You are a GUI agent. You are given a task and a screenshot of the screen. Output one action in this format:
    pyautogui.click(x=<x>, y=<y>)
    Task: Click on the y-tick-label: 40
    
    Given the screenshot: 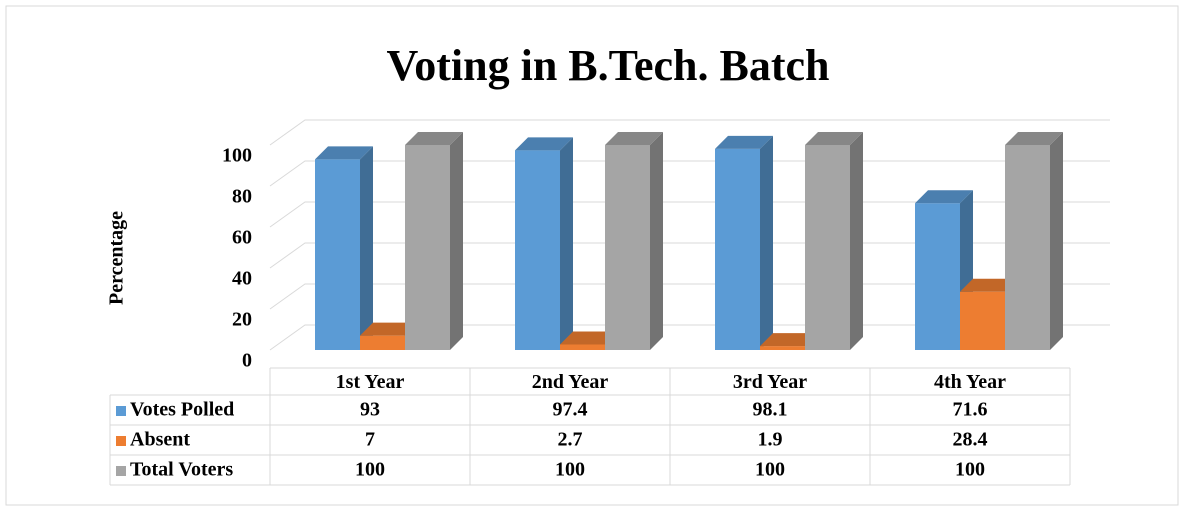 What is the action you would take?
    pyautogui.click(x=242, y=279)
    